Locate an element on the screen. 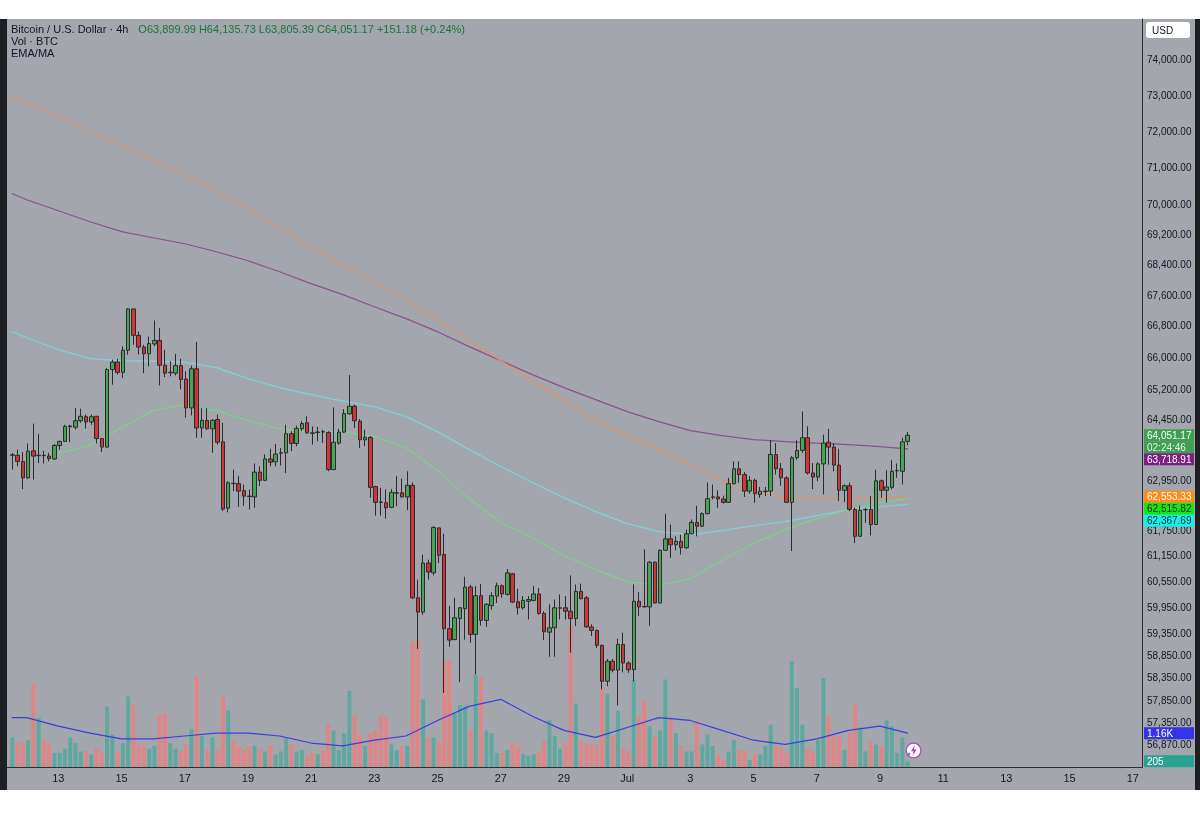 Image resolution: width=1200 pixels, height=829 pixels. y-tick-label: 69,200.00 is located at coordinates (1169, 234).